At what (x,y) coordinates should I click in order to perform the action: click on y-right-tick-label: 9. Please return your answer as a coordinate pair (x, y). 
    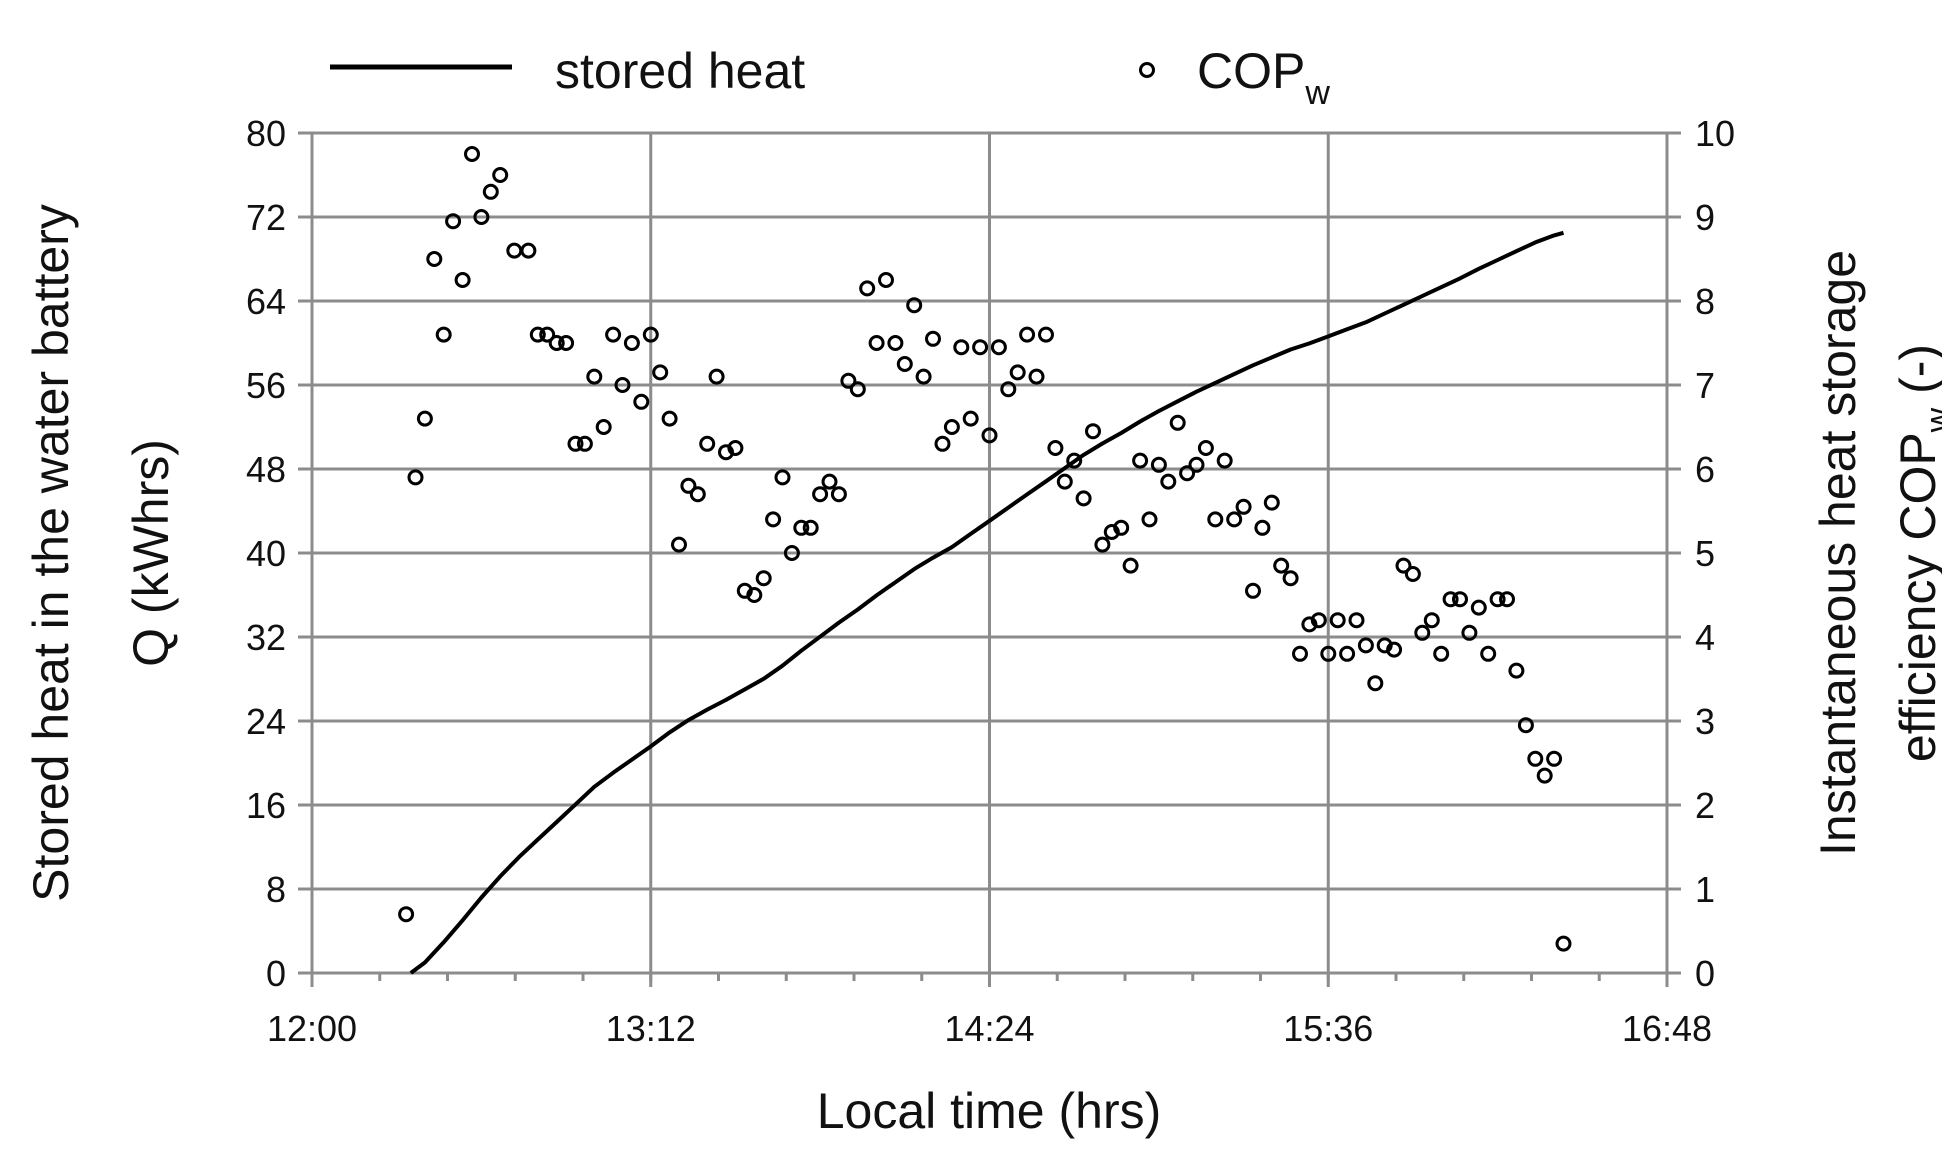
    Looking at the image, I should click on (1705, 217).